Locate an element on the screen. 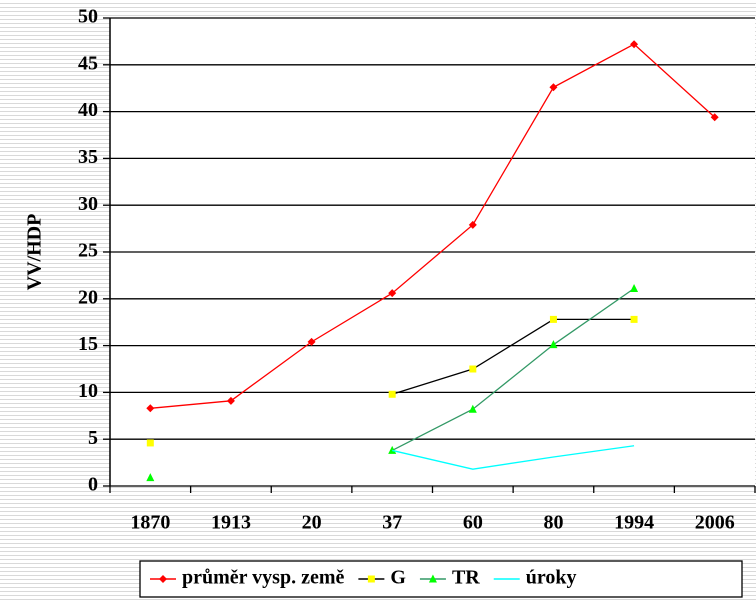  x-tick-label: 1994 is located at coordinates (634, 523).